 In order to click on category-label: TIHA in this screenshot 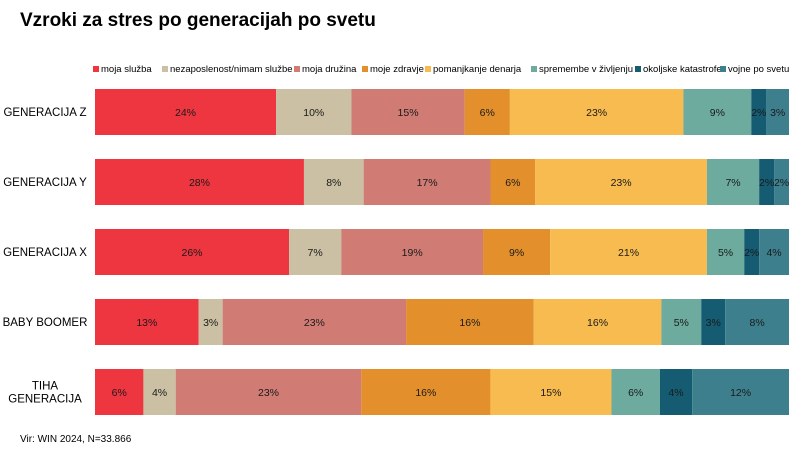, I will do `click(45, 387)`.